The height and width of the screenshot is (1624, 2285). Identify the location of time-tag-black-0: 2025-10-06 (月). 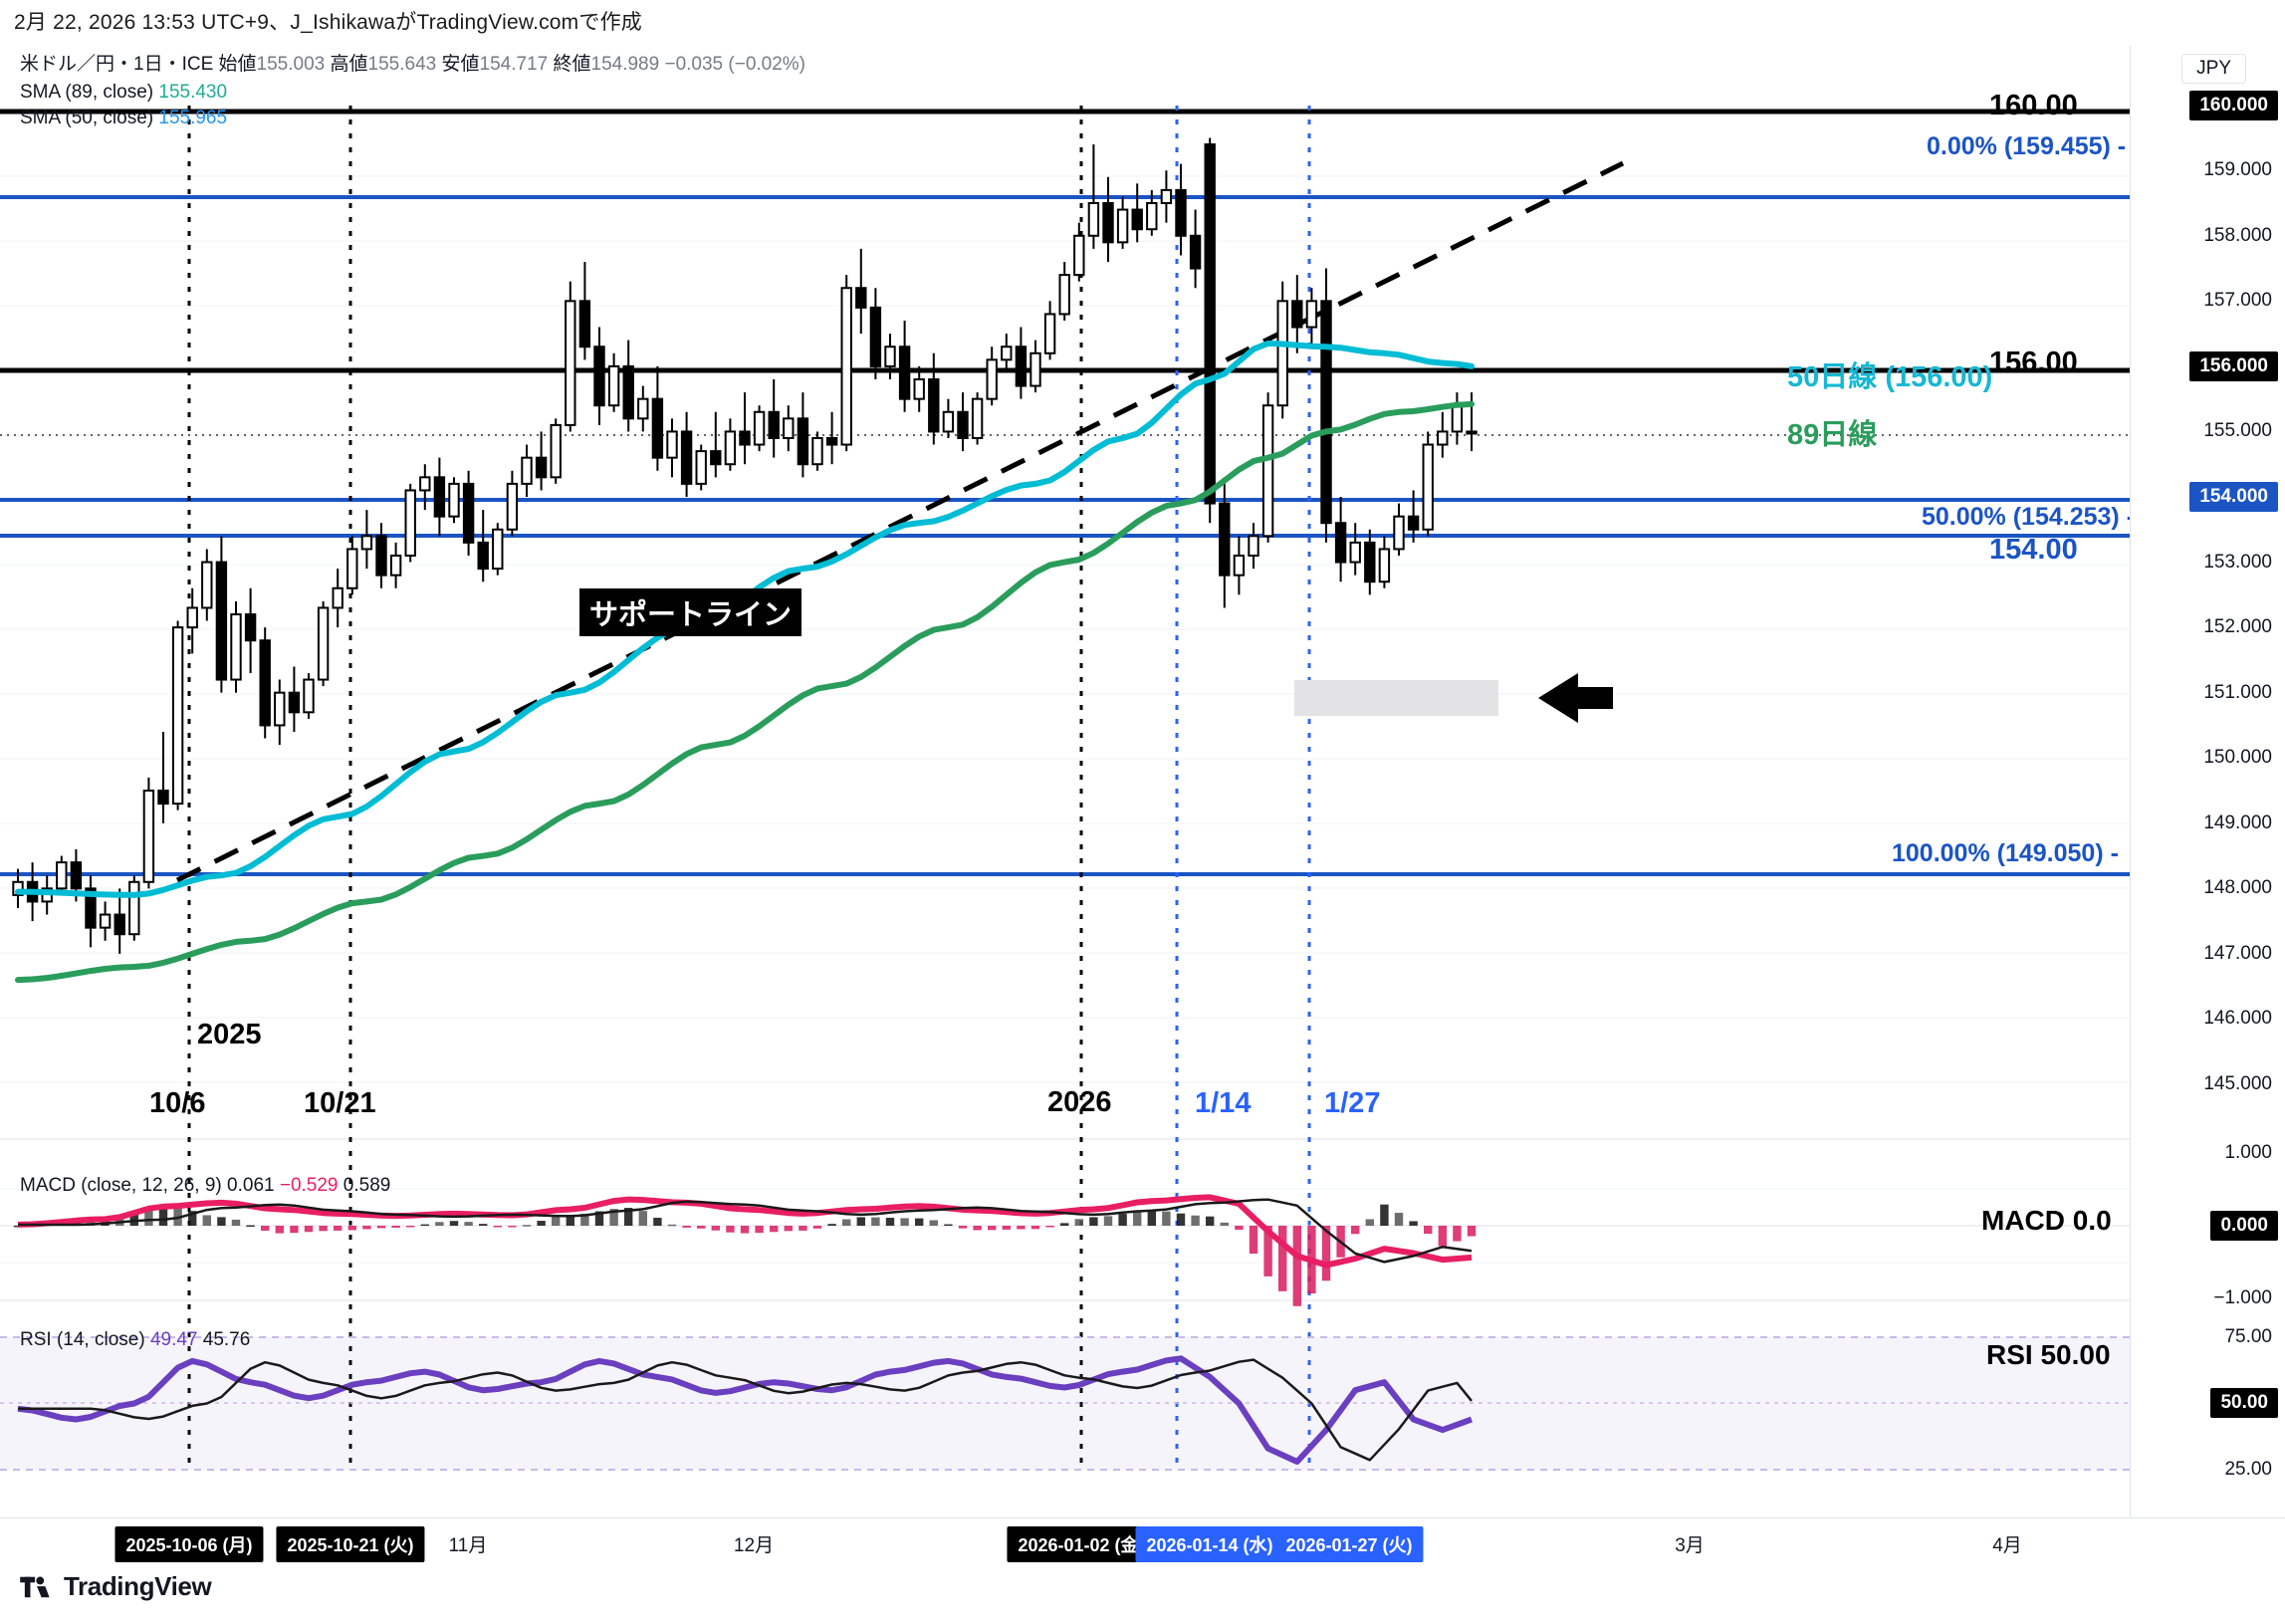
(189, 1544).